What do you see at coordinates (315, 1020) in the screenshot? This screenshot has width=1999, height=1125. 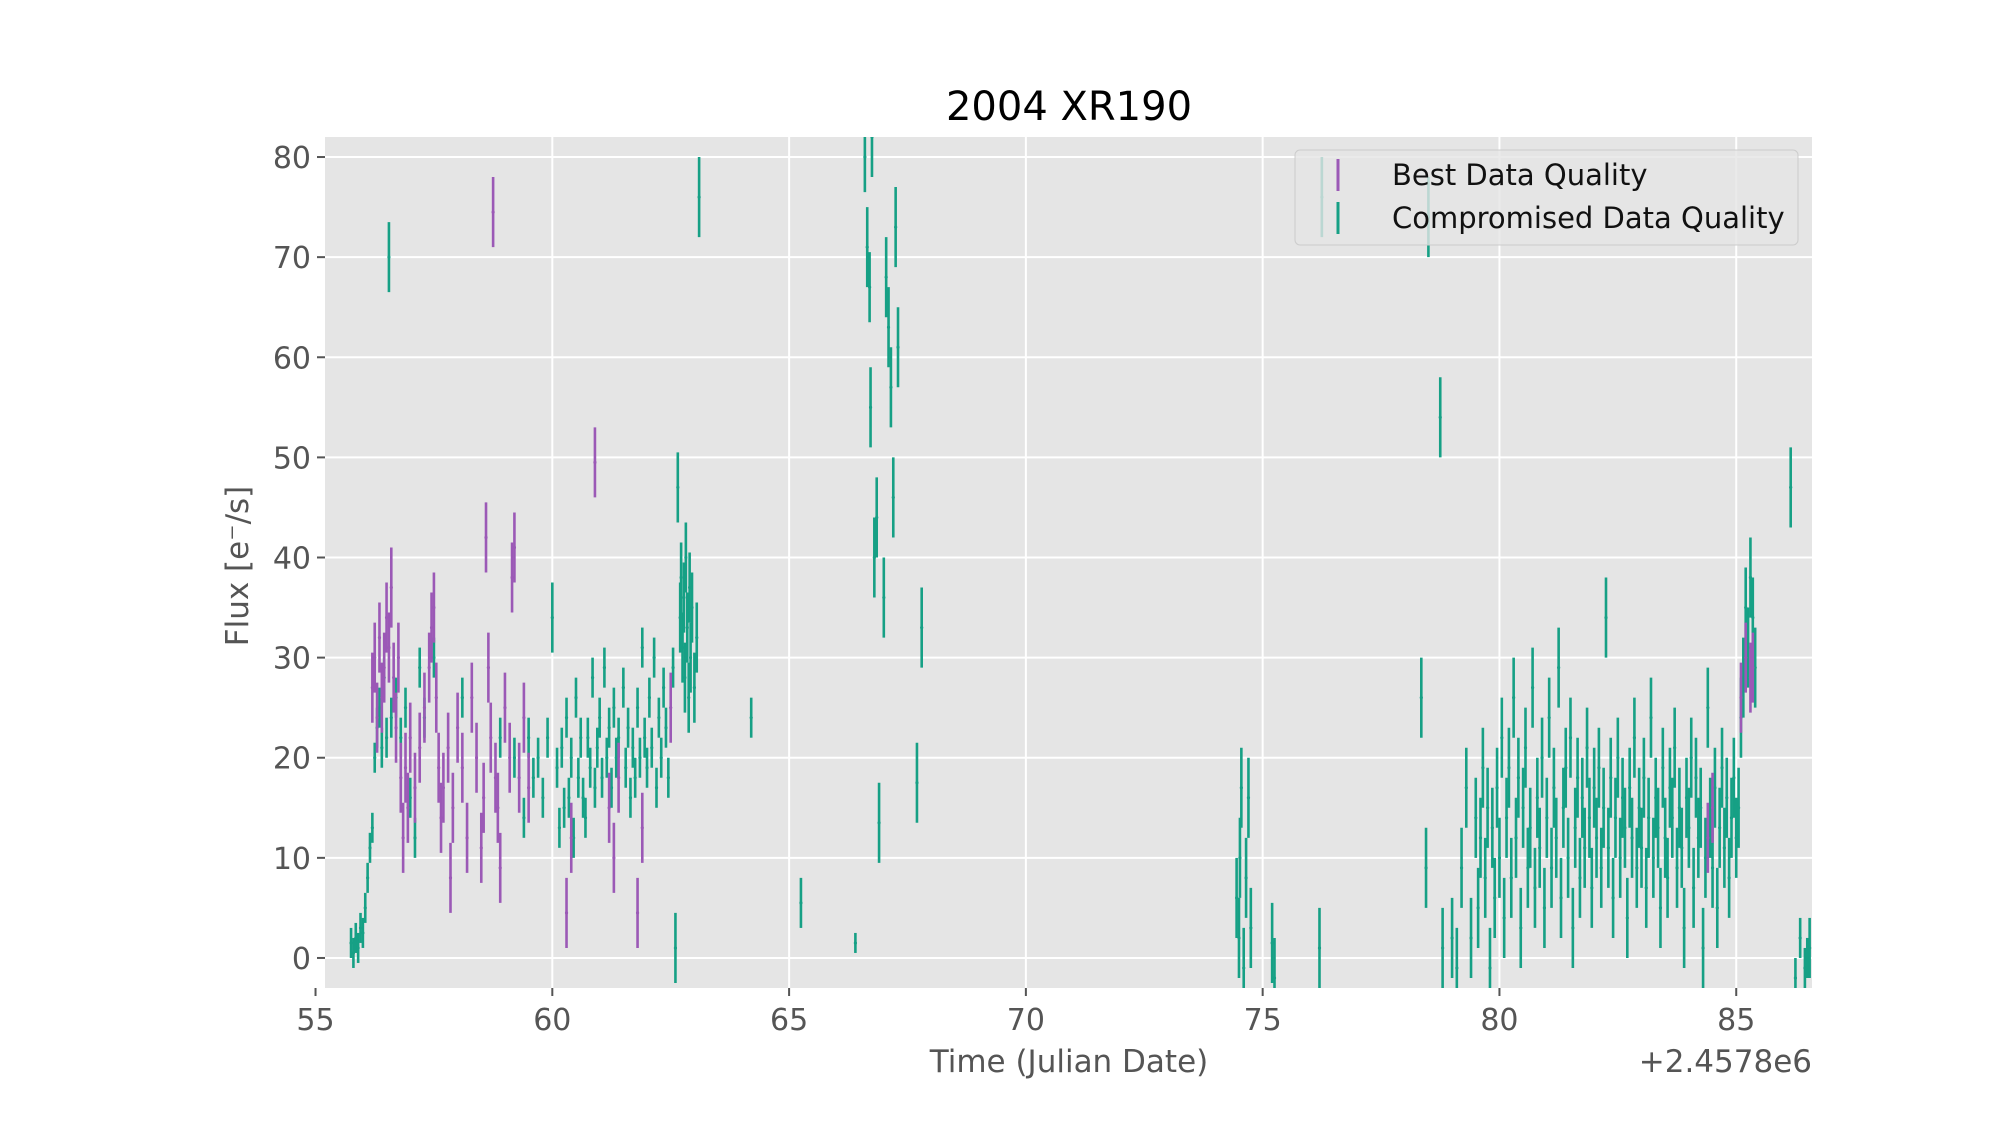 I see `x-tick-label: 55` at bounding box center [315, 1020].